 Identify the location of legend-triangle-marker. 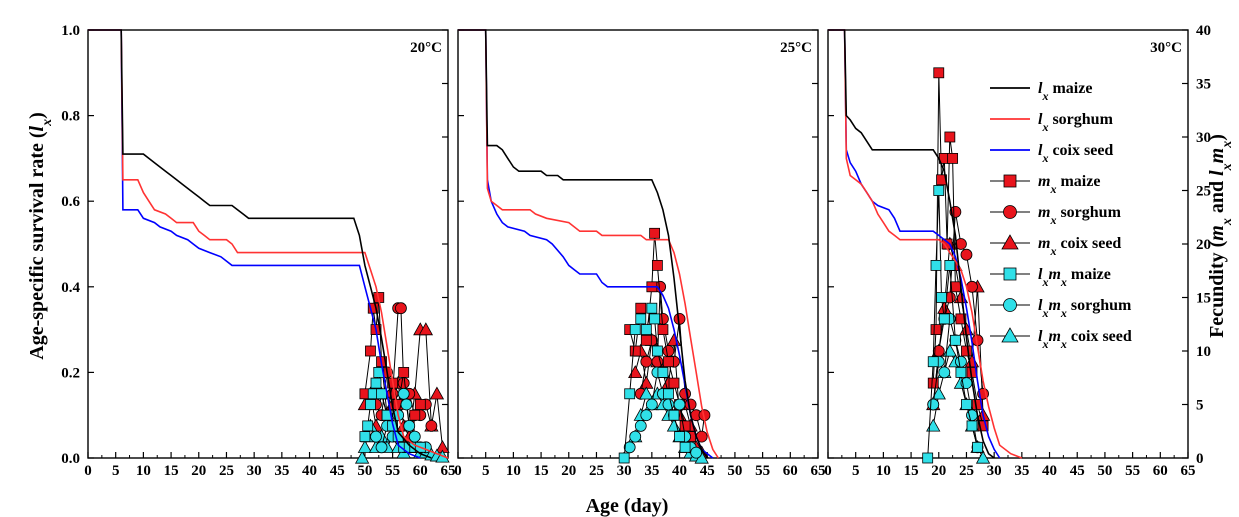
(1010, 335).